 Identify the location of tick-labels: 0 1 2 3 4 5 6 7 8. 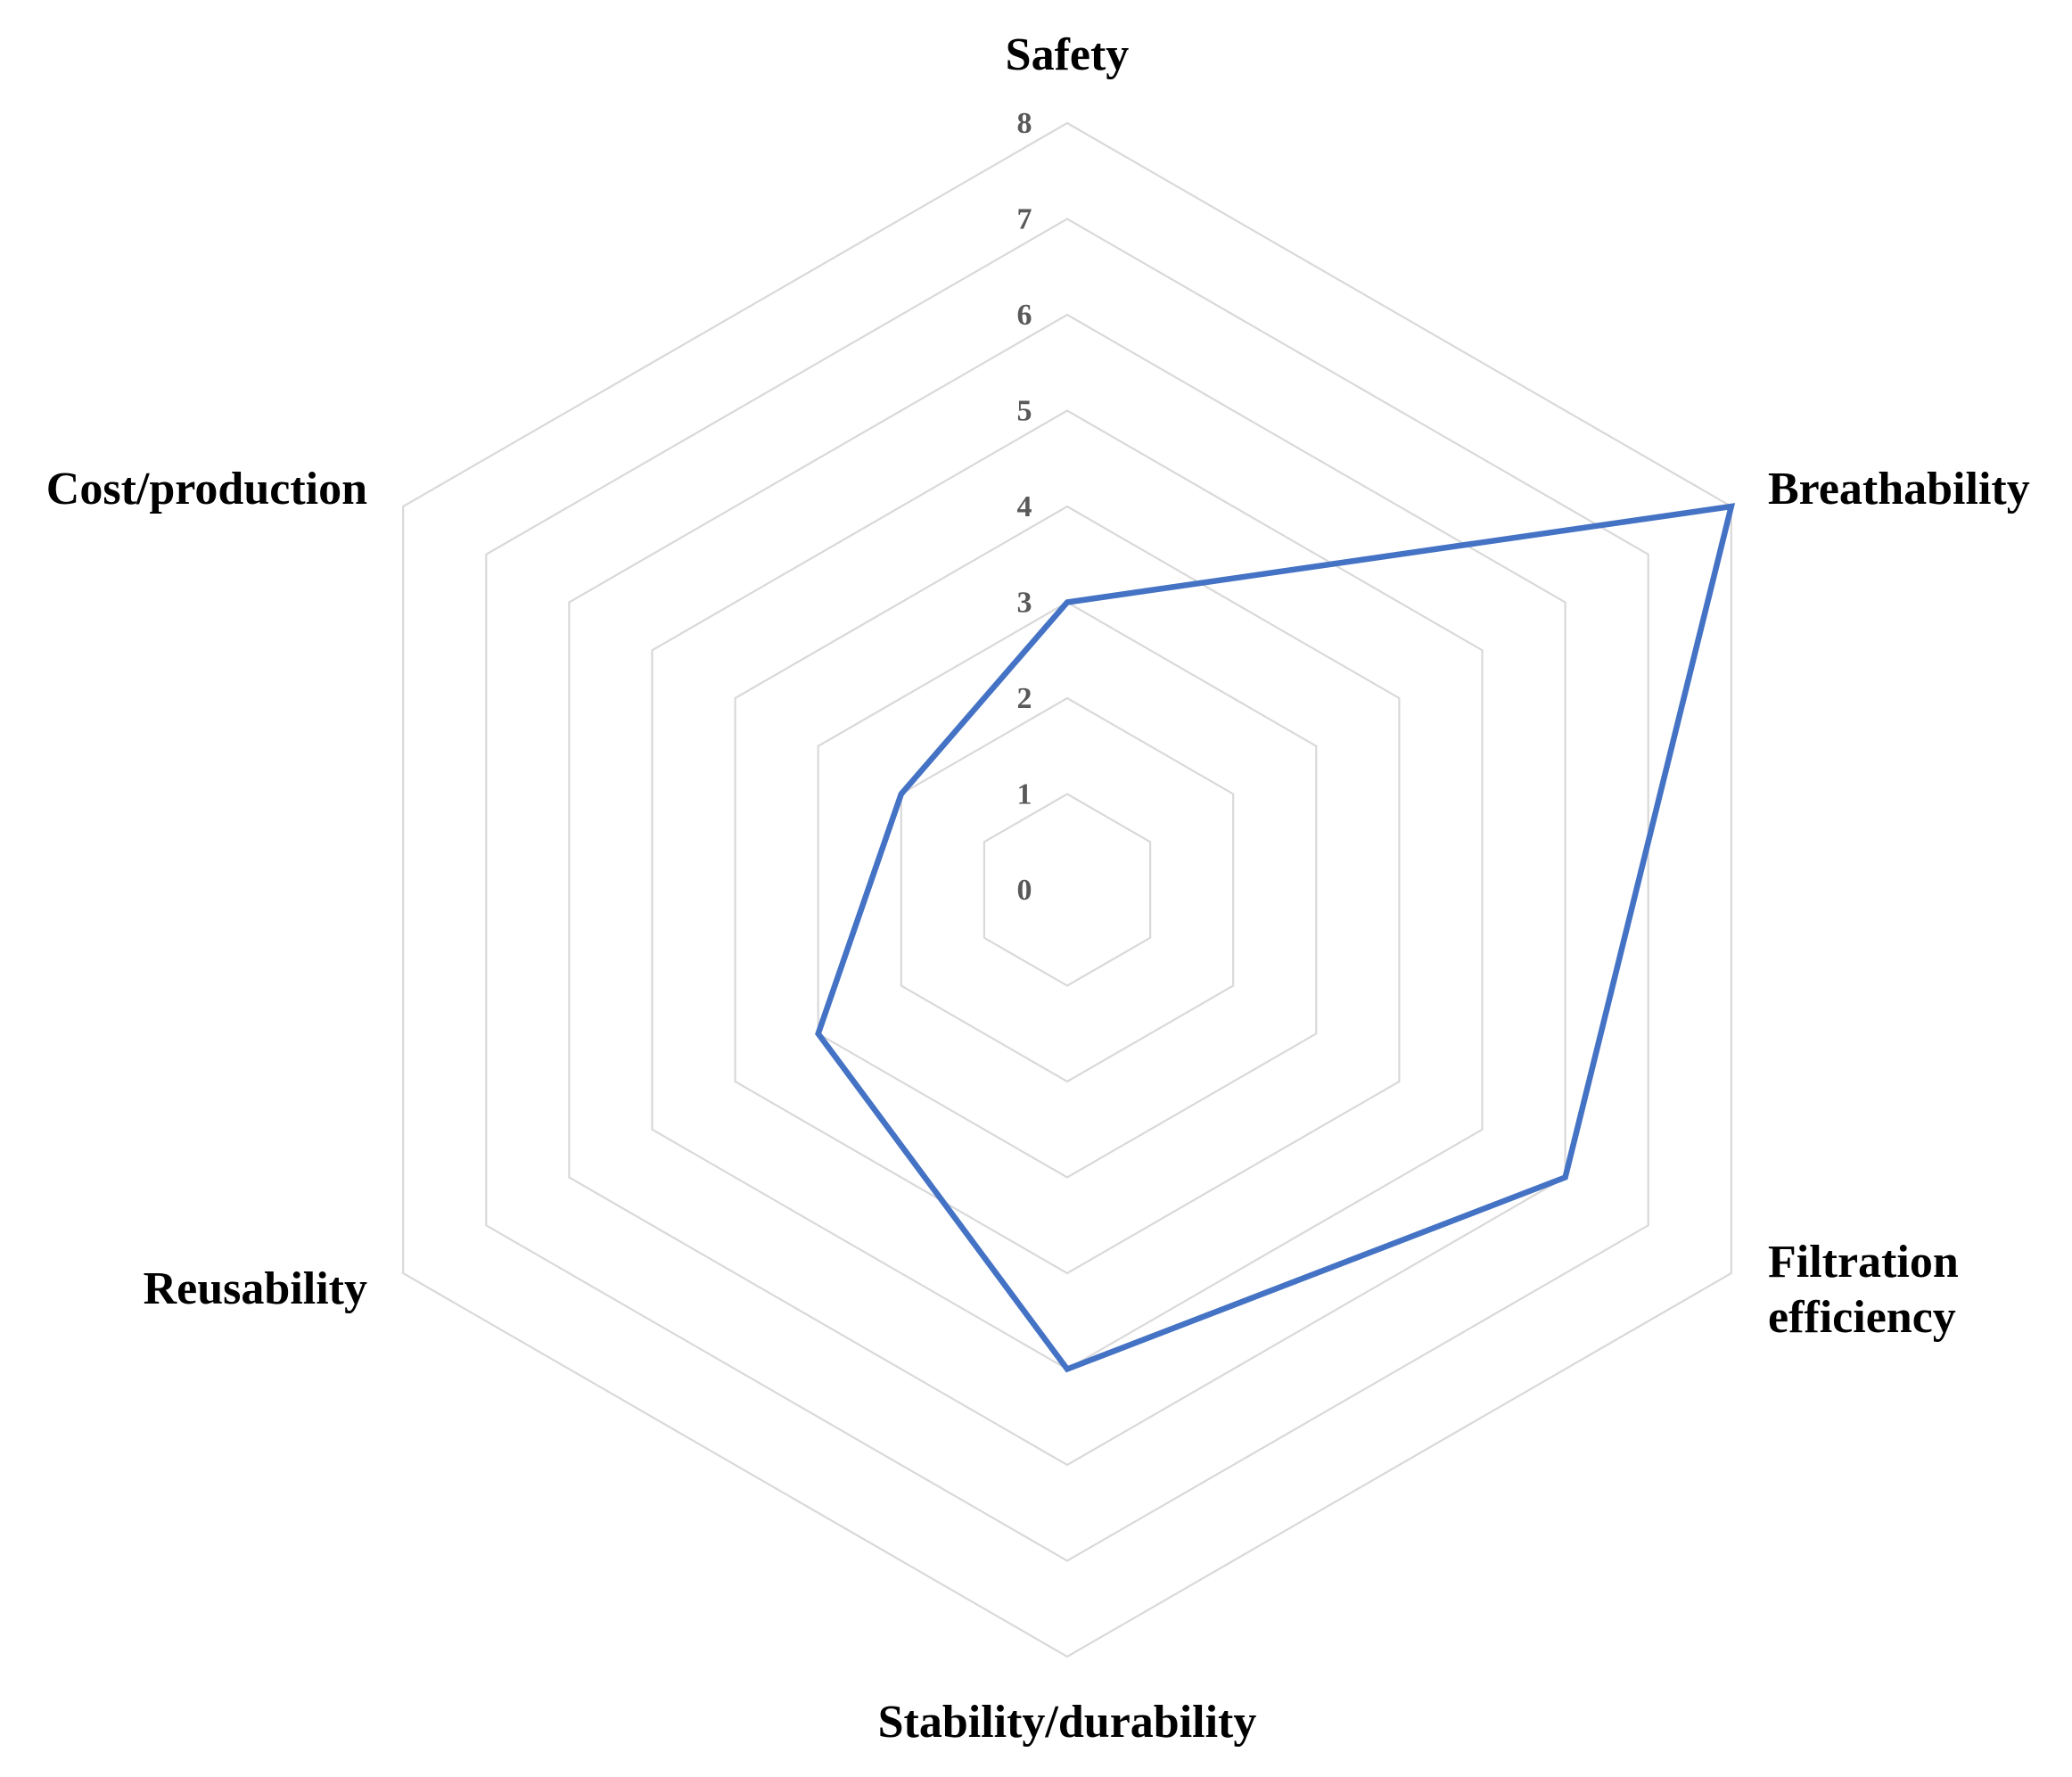
(1024, 507).